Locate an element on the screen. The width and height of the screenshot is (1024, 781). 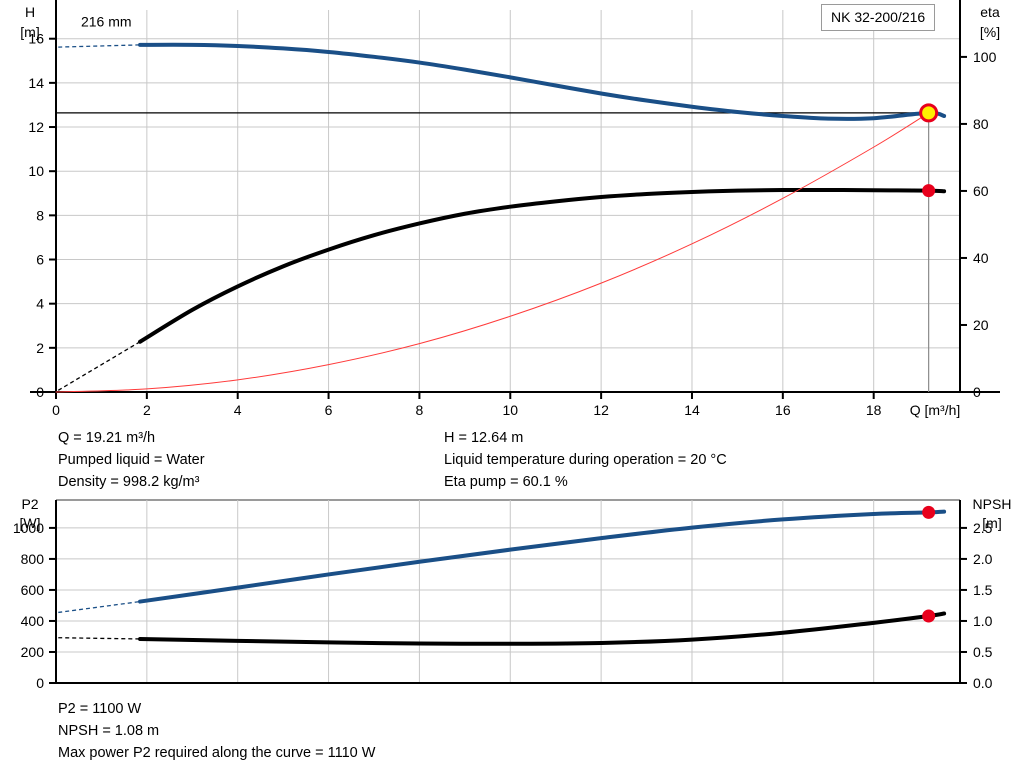
duty-point-npsh-marker is located at coordinates (929, 616).